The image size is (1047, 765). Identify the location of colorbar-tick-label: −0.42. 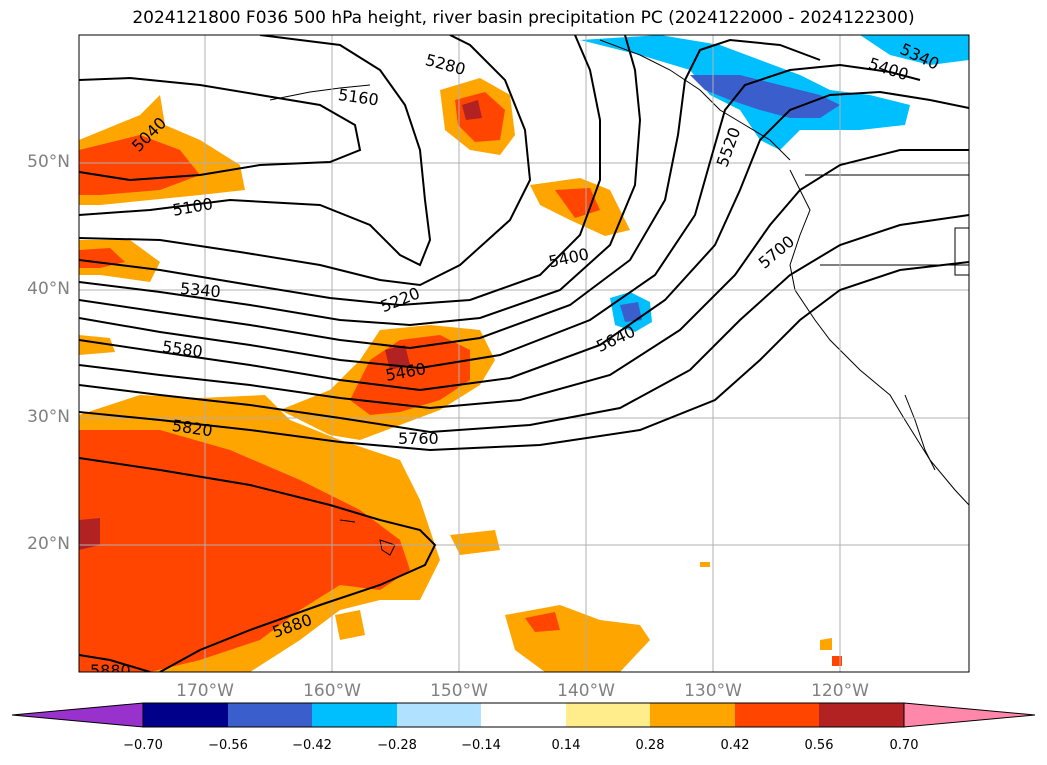
(312, 745).